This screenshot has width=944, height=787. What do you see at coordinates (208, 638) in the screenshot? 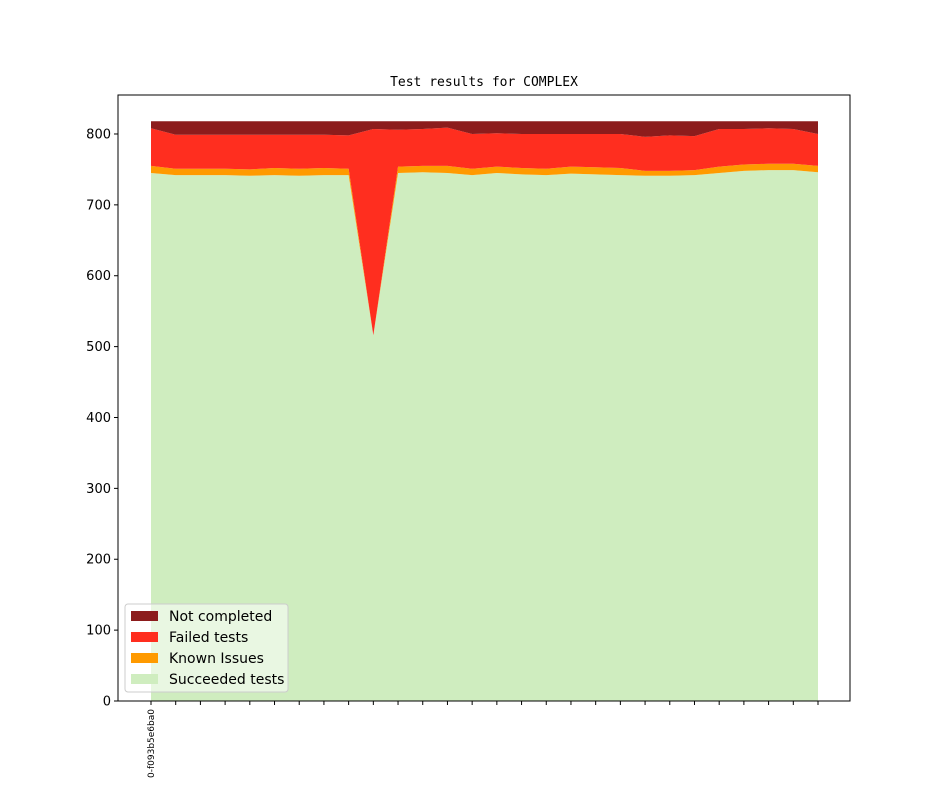
I see `legend-label-failed-tests: Failed tests` at bounding box center [208, 638].